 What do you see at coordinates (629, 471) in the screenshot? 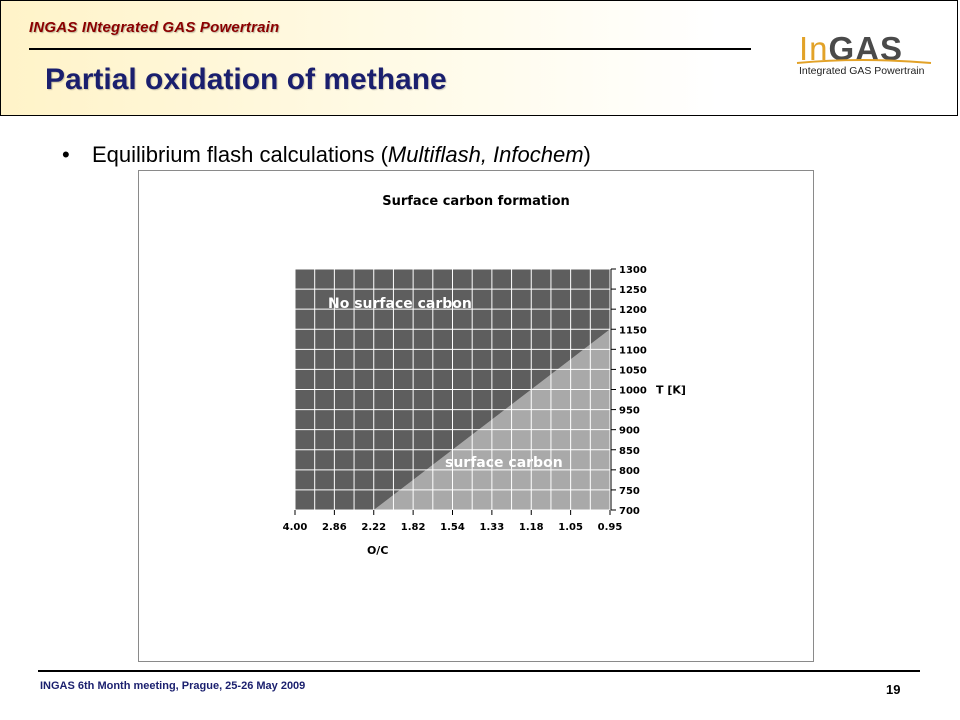
I see `y-tick-label: 800` at bounding box center [629, 471].